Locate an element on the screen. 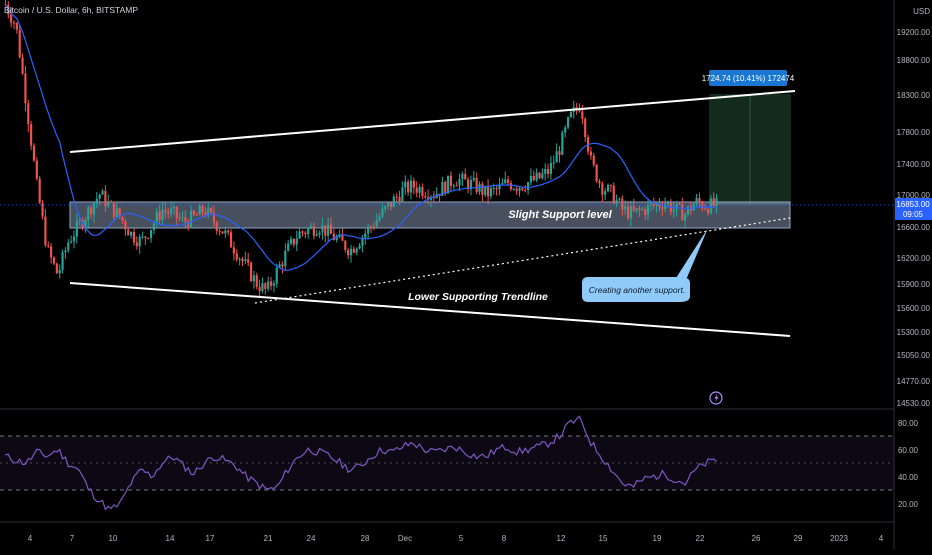 The image size is (932, 555). callout-box is located at coordinates (636, 289).